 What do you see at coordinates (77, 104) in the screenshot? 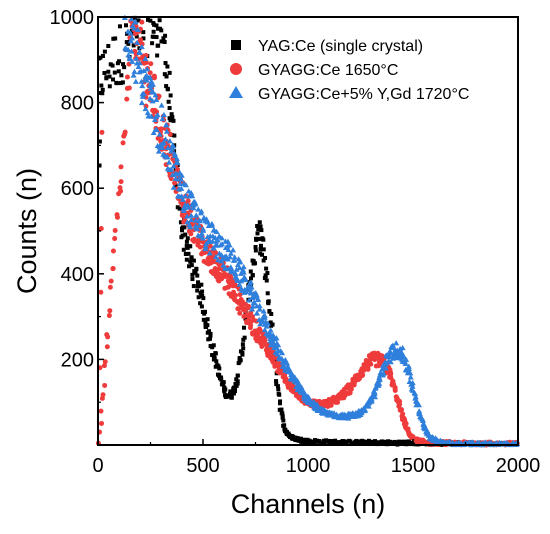
I see `y-tick-label: 800` at bounding box center [77, 104].